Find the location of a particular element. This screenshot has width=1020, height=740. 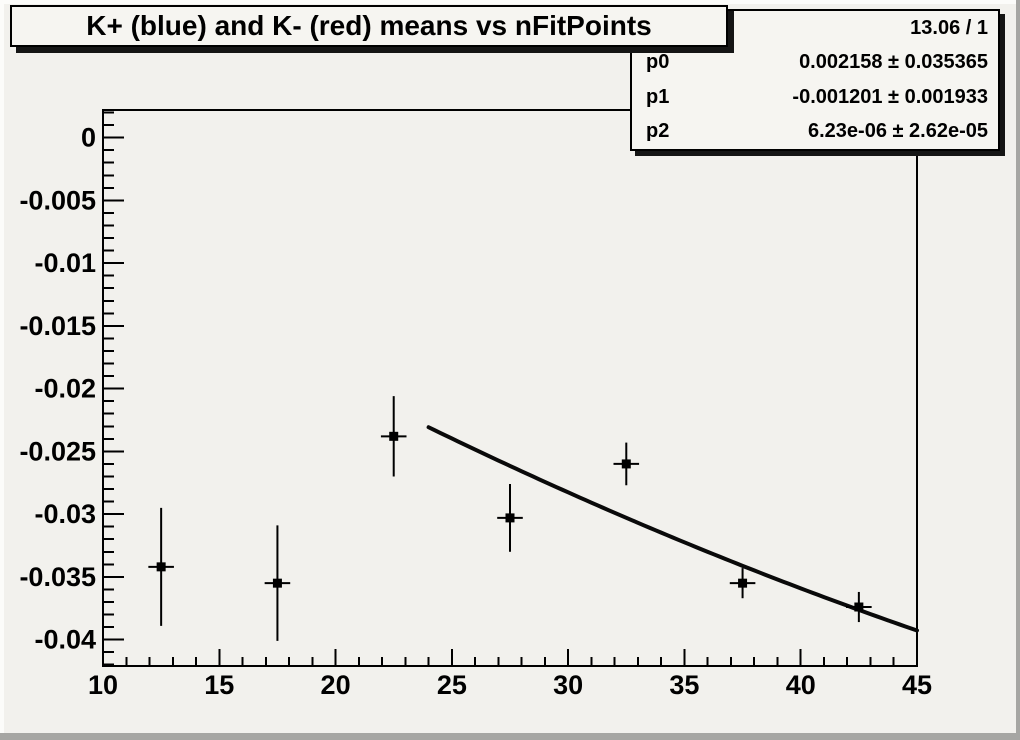

stats-row-p1: p1 -0.001201 ± 0.001933 is located at coordinates (815, 97).